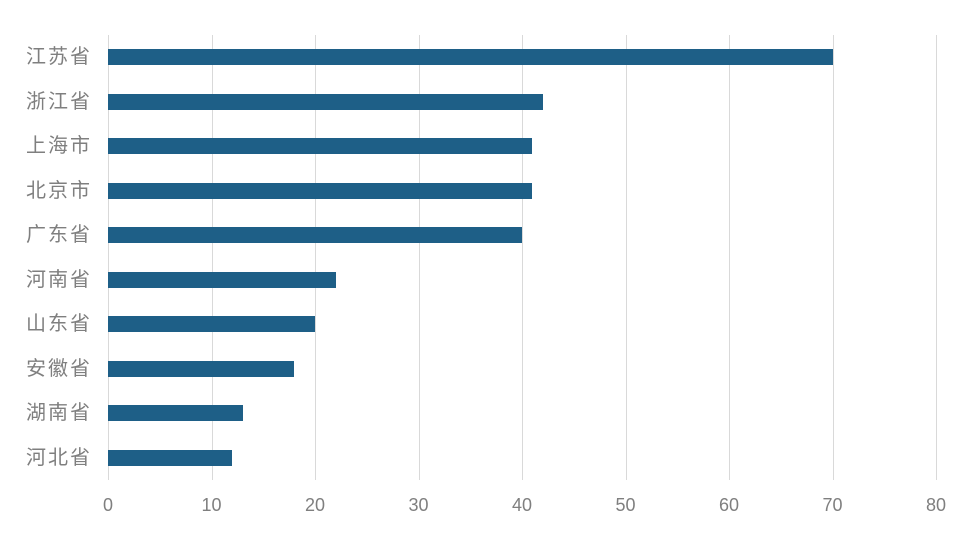 The image size is (975, 538). I want to click on bar-湖南省, so click(175, 413).